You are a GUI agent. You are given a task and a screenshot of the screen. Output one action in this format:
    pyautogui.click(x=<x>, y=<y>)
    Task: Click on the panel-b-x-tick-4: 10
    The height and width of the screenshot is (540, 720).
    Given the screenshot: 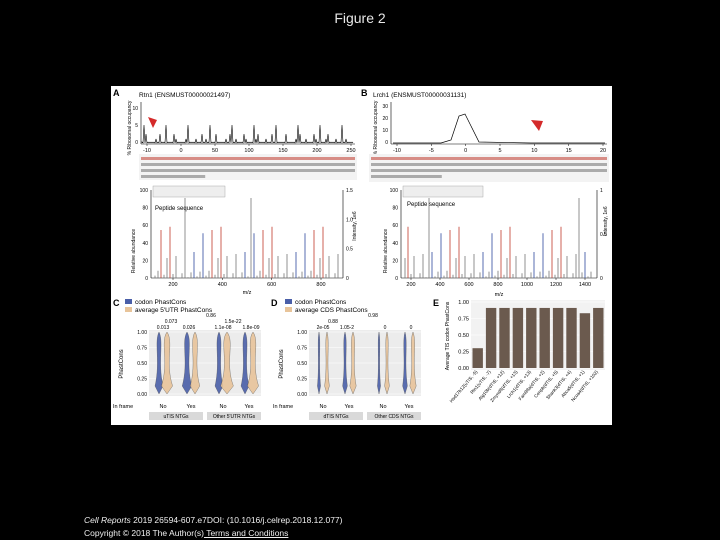 What is the action you would take?
    pyautogui.click(x=534, y=151)
    